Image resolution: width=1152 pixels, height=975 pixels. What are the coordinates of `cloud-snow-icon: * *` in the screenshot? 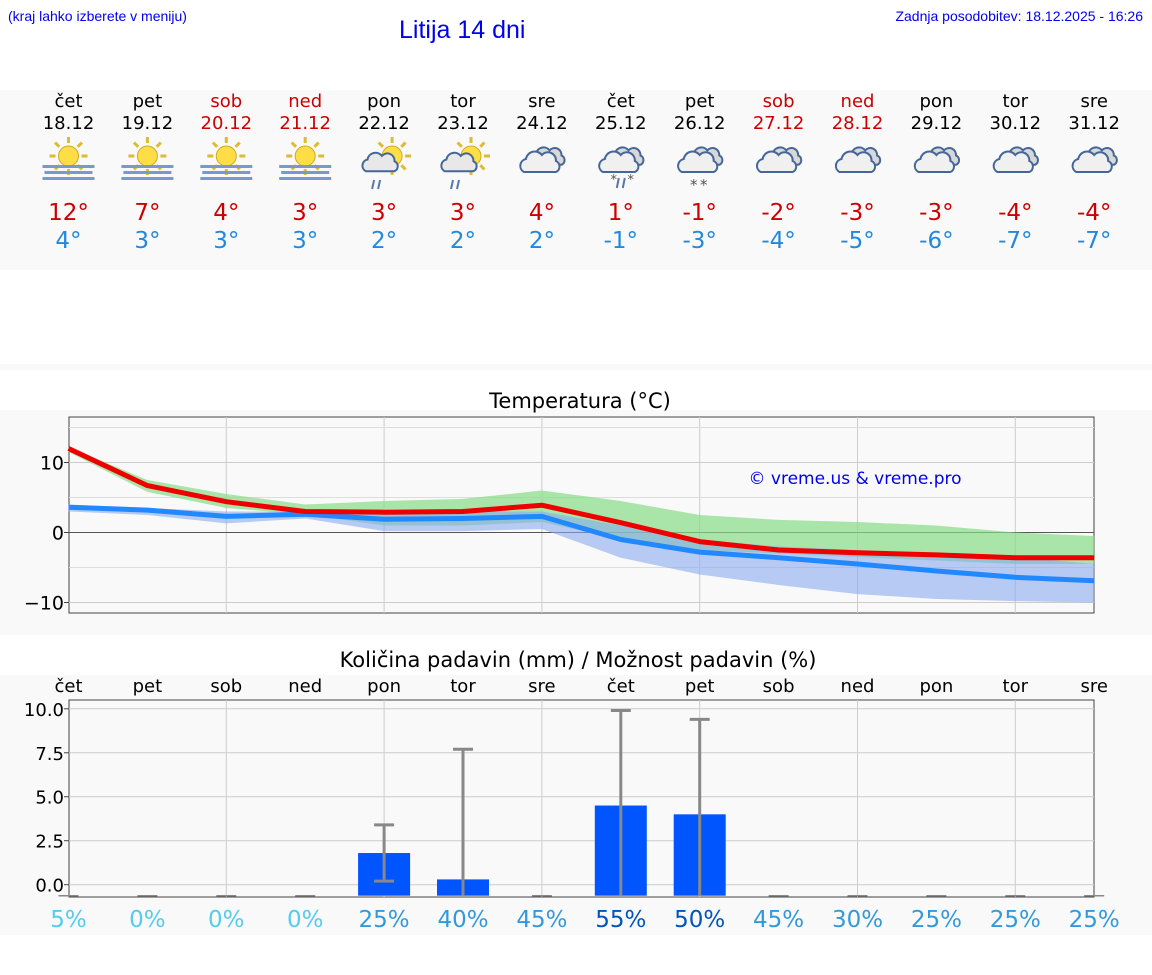 It's located at (700, 170).